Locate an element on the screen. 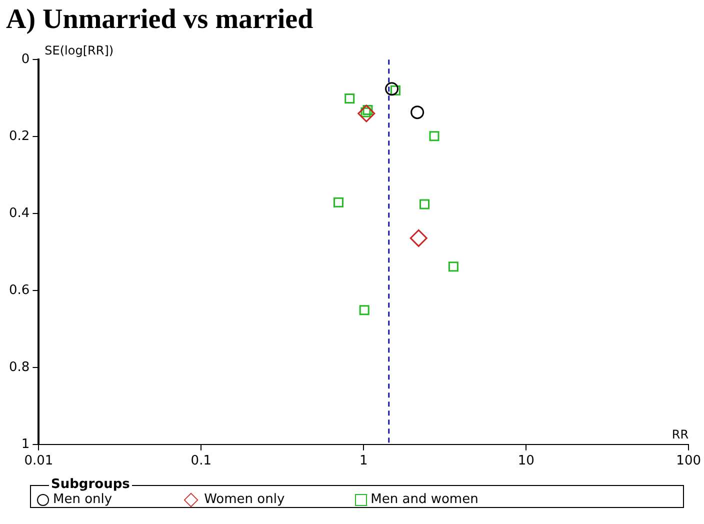 The height and width of the screenshot is (524, 704). y-tick-label: 0.4 is located at coordinates (19, 213).